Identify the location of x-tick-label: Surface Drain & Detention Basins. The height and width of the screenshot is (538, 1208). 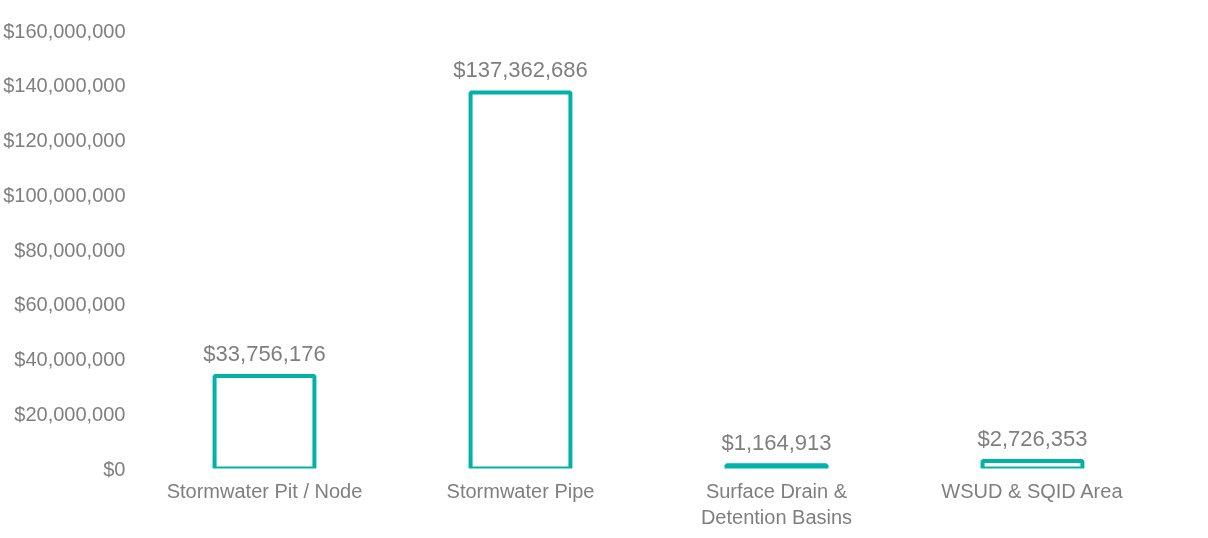
(776, 503).